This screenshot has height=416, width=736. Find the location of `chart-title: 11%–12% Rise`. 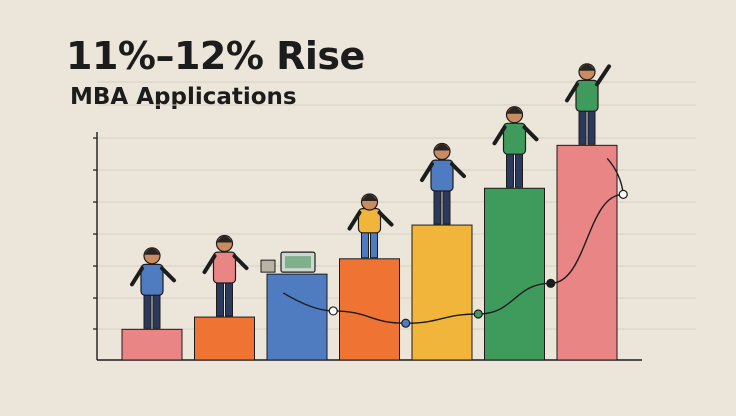

chart-title: 11%–12% Rise is located at coordinates (215, 56).